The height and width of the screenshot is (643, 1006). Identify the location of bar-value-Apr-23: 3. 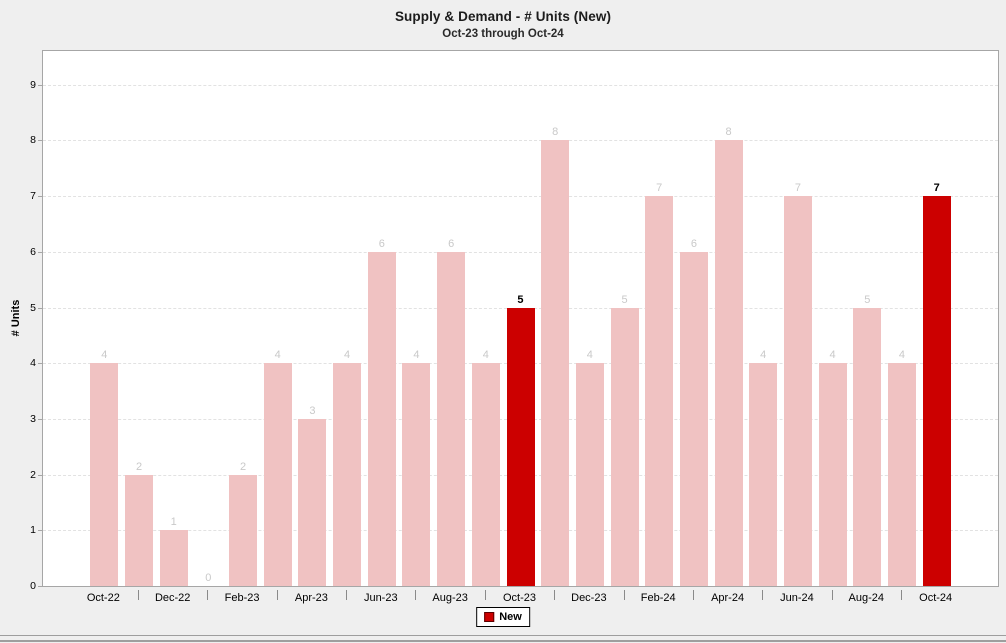
(312, 410).